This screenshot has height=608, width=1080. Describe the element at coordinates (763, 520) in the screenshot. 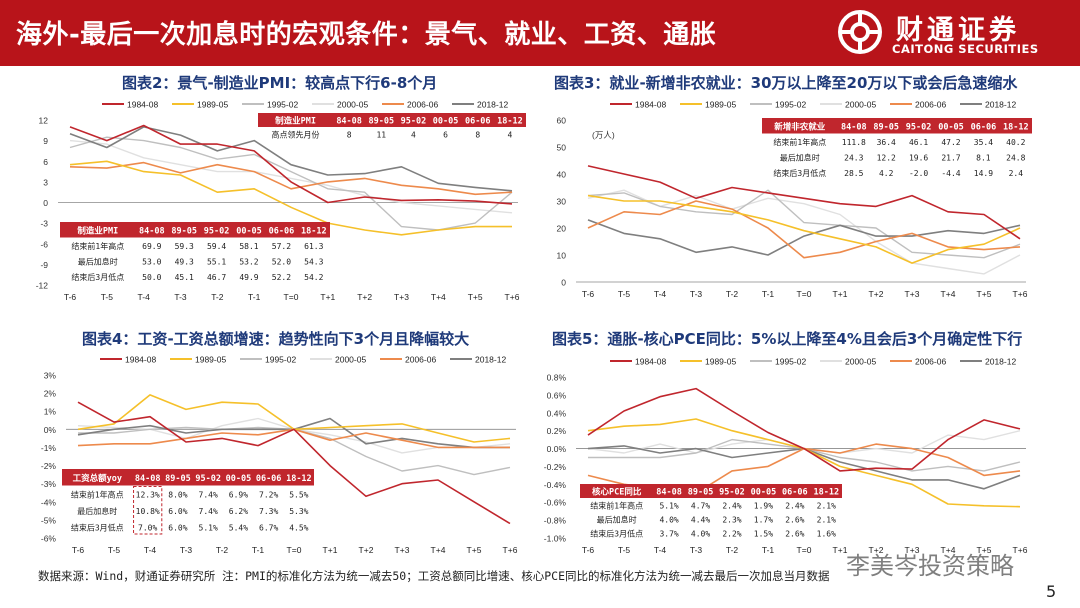

I see `data-table-pce-cell: 1.7%` at that location.